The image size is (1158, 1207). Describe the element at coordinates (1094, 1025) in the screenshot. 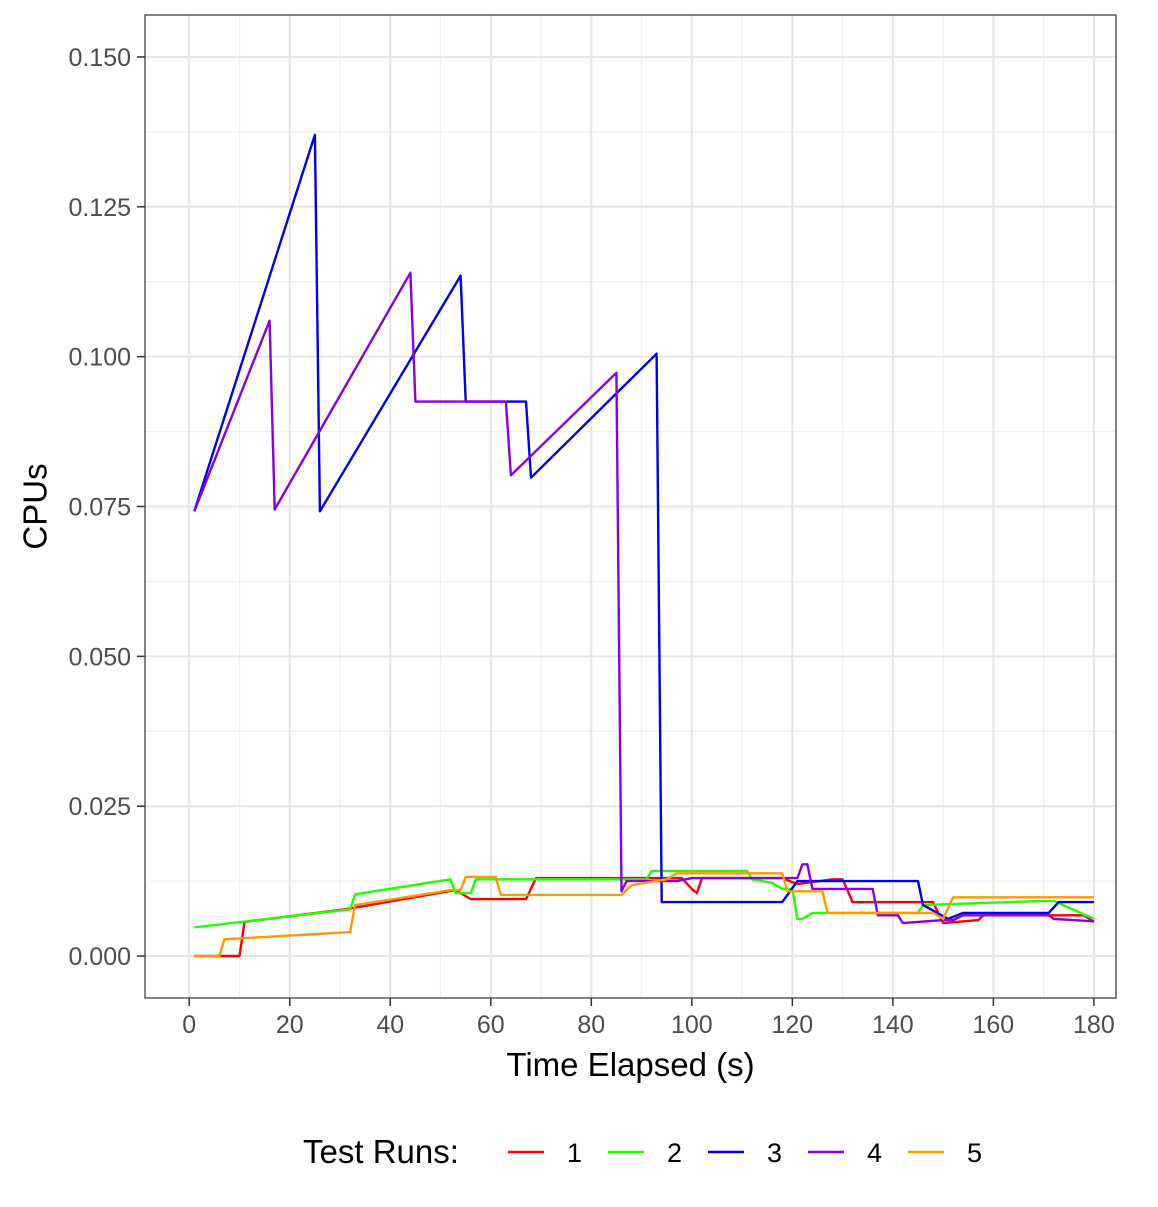

I see `x-tick-label: 180` at that location.